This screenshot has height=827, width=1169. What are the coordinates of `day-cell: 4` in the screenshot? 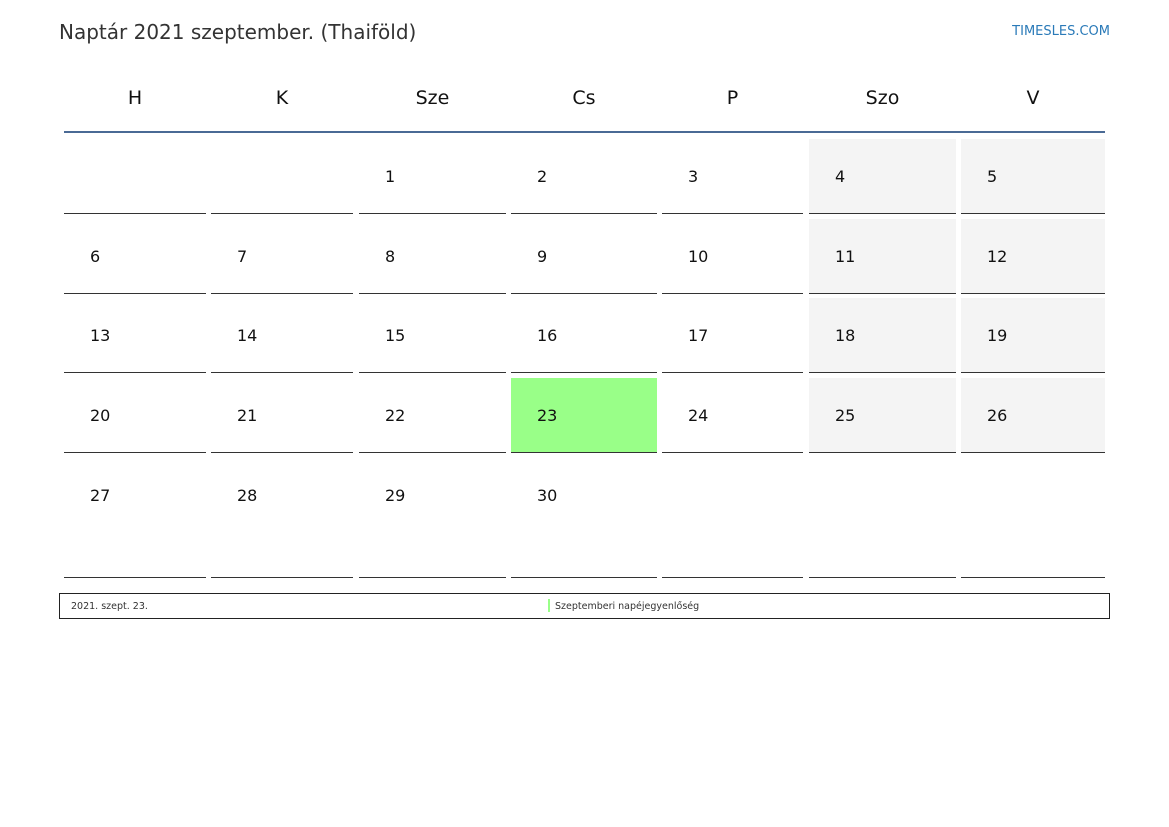 It's located at (882, 176).